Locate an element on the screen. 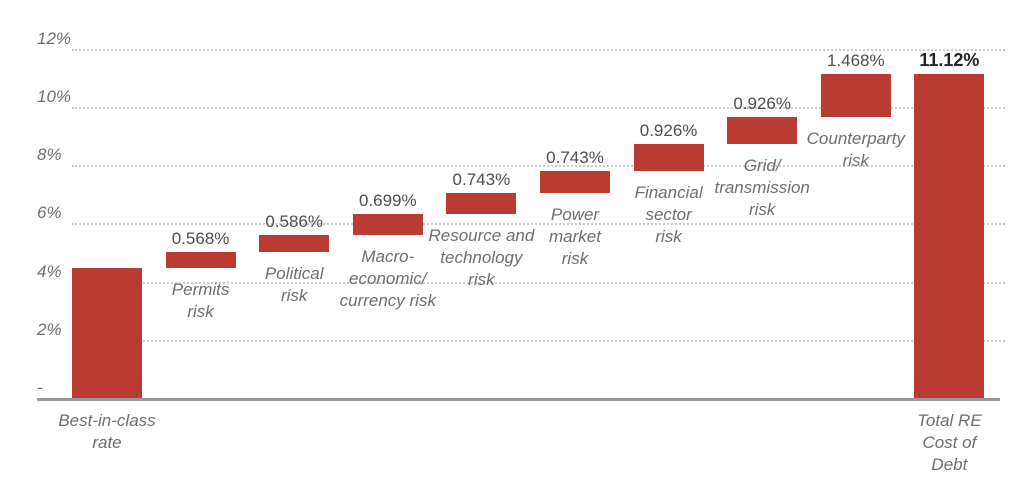 Image resolution: width=1024 pixels, height=484 pixels. y-tick-label-6pct: 6% is located at coordinates (49, 213).